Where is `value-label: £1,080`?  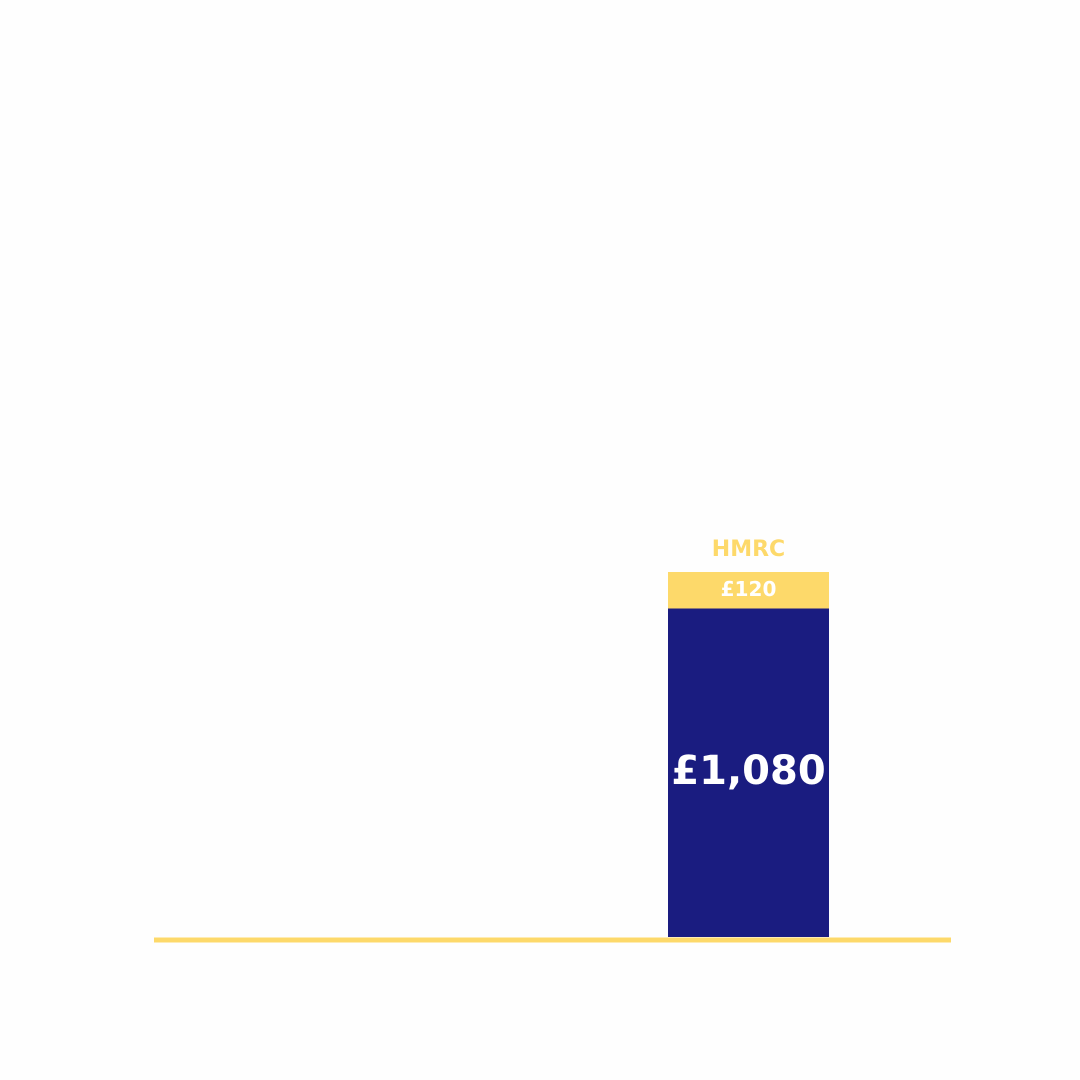 value-label: £1,080 is located at coordinates (748, 771).